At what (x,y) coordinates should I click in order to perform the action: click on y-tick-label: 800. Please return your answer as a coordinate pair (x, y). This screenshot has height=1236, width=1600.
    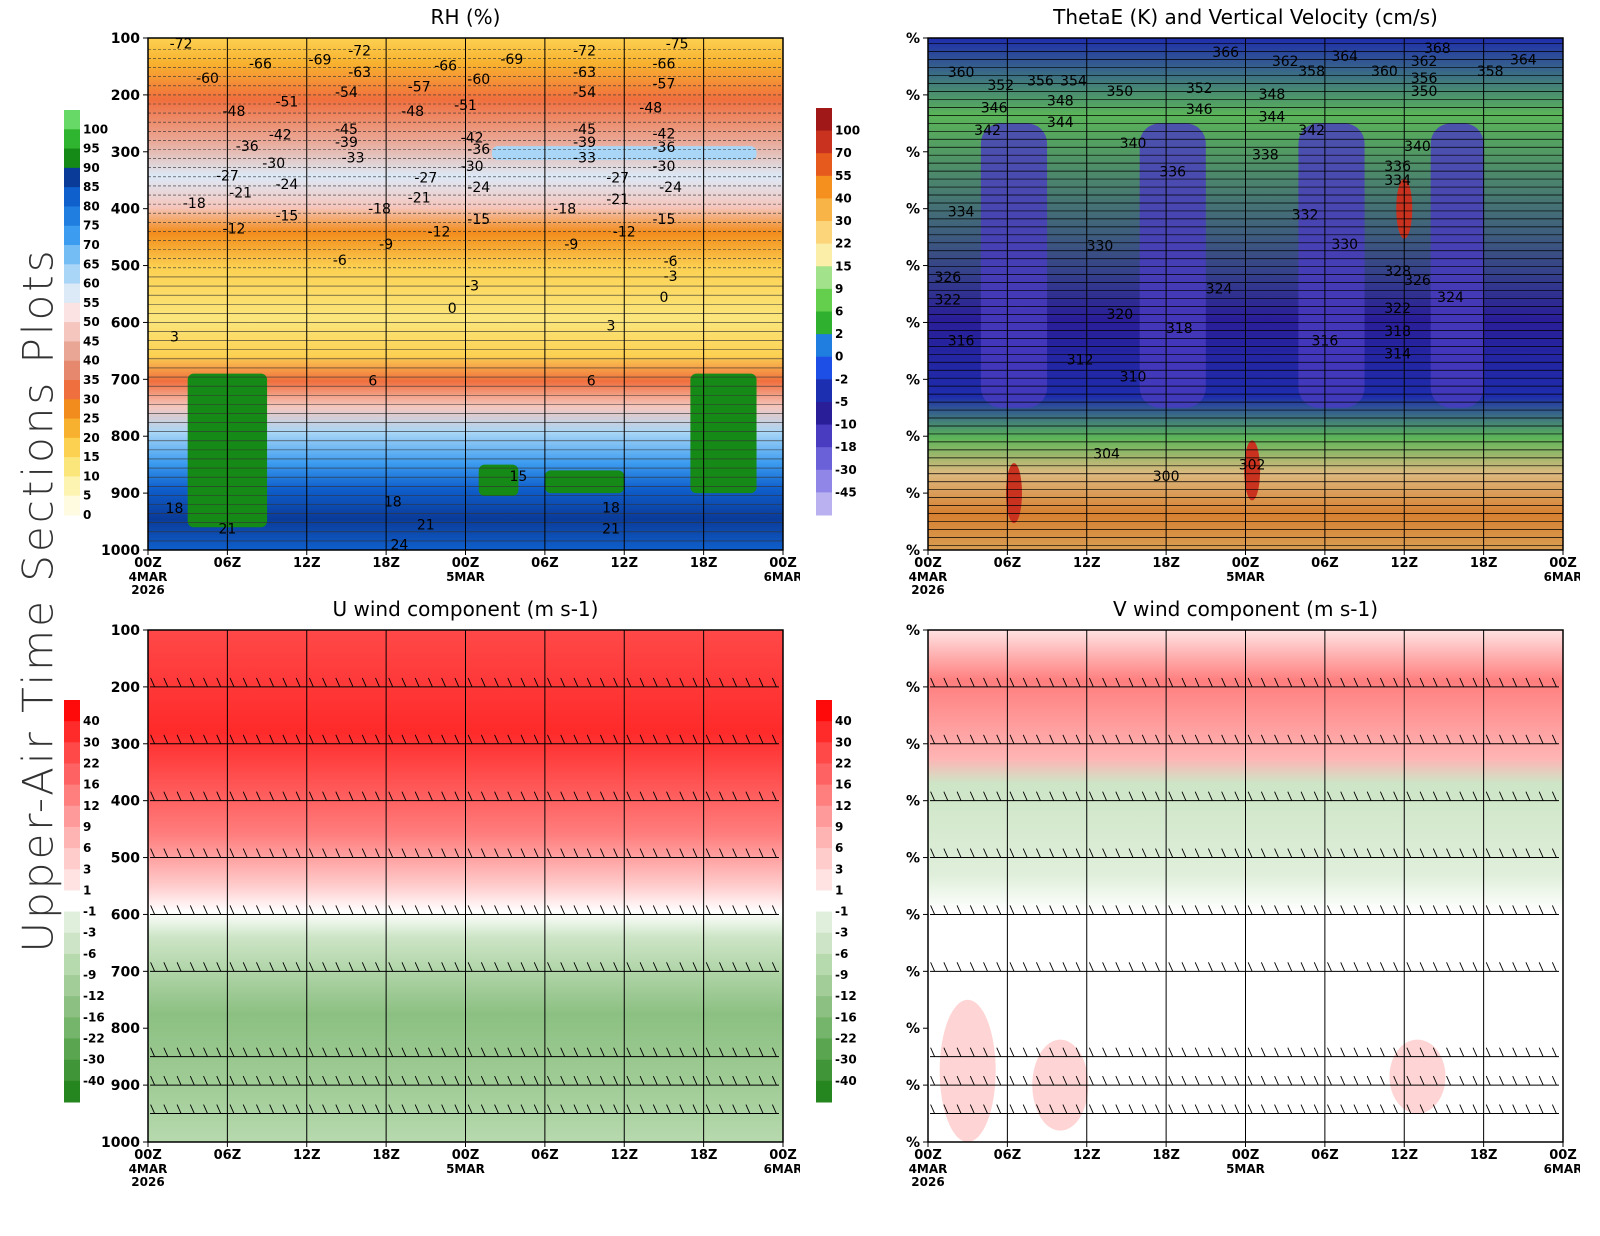
    Looking at the image, I should click on (125, 437).